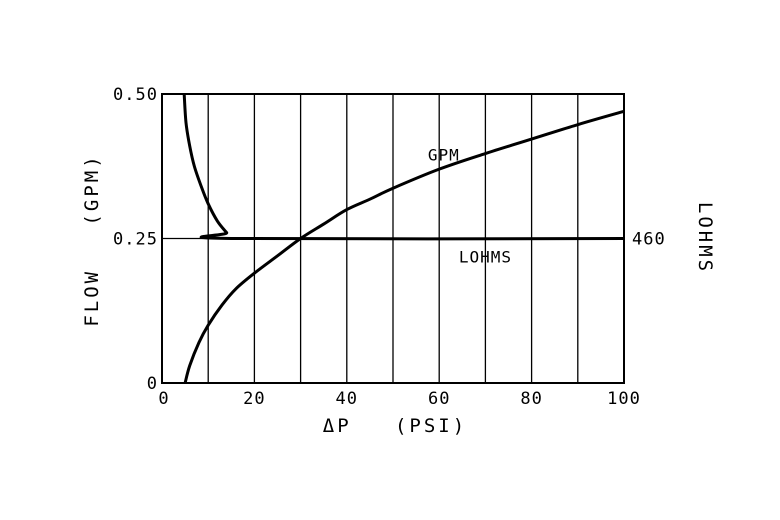  What do you see at coordinates (399, 399) in the screenshot?
I see `x-tick-labels: 0 20 40 60 80 100` at bounding box center [399, 399].